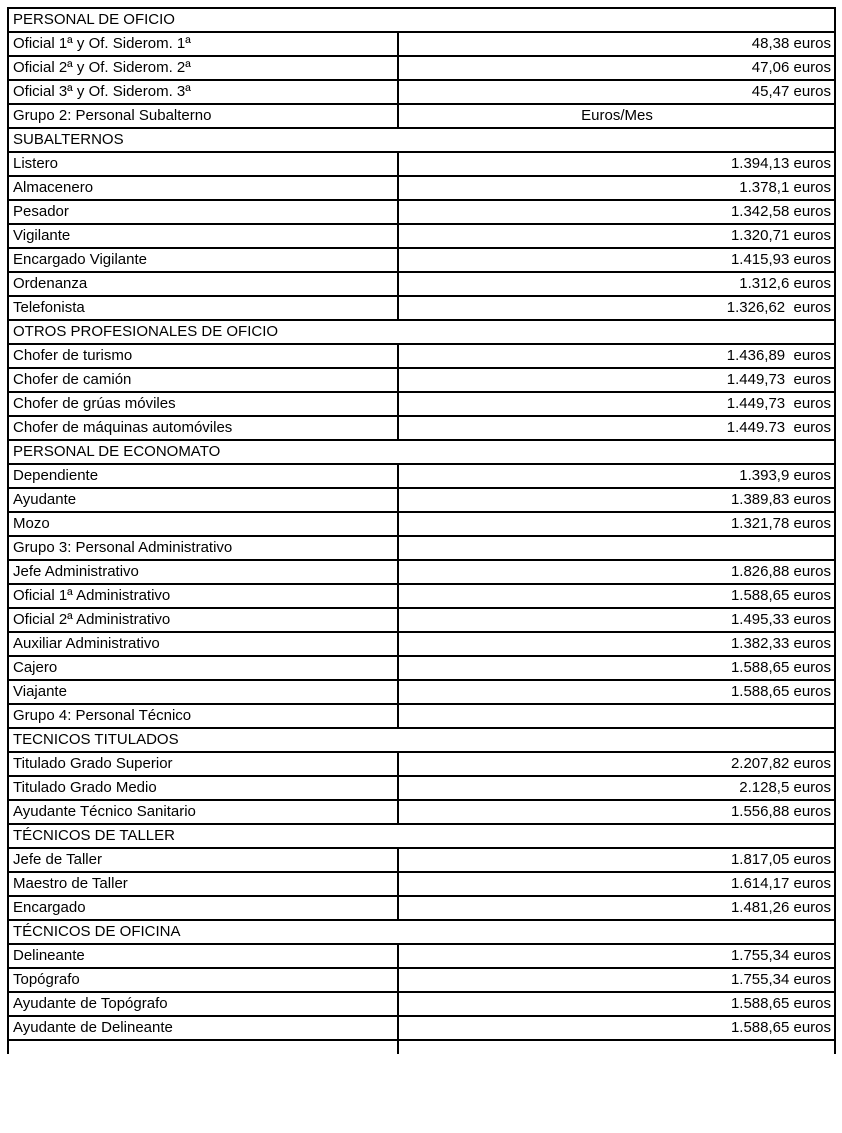 This screenshot has height=1133, width=842. What do you see at coordinates (616, 908) in the screenshot?
I see `row-value-cell: 1.481,26 euros` at bounding box center [616, 908].